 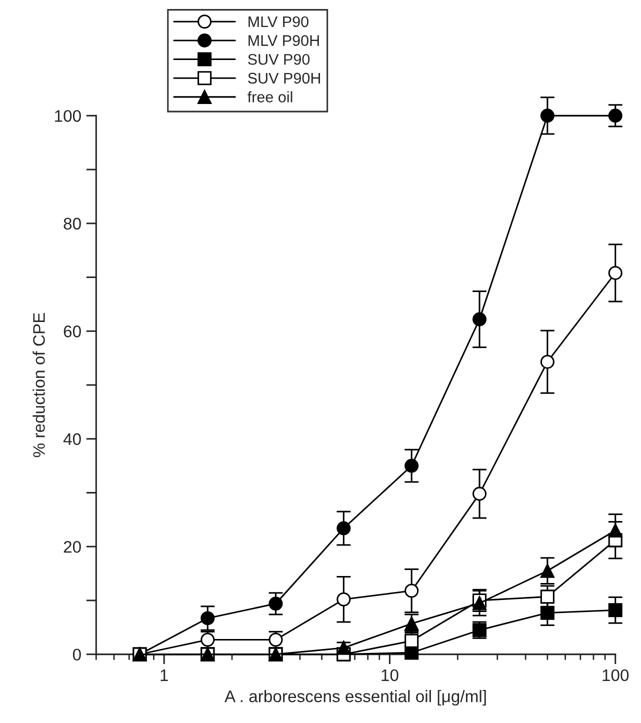 I want to click on legend-label: SUV P90, so click(x=279, y=59).